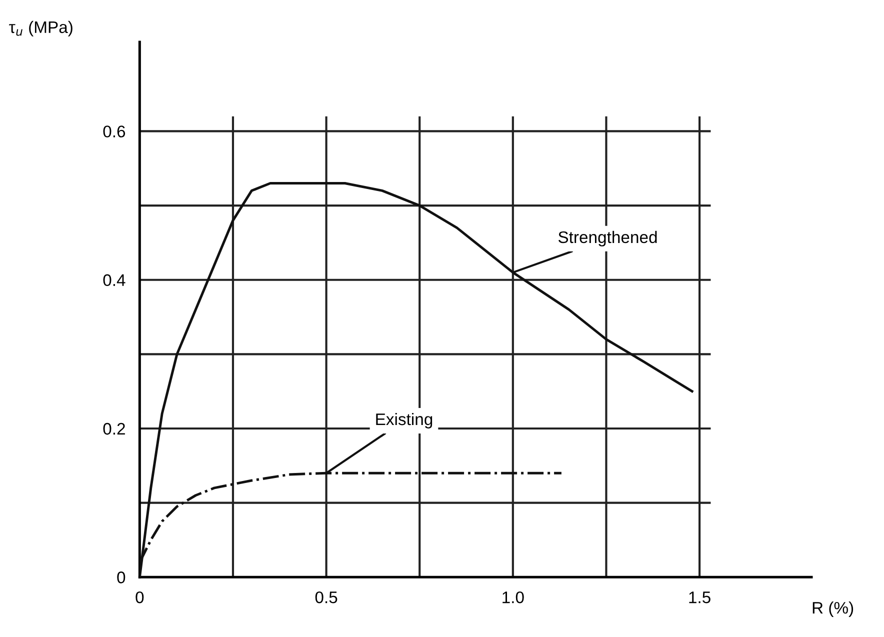 Image resolution: width=884 pixels, height=637 pixels. Describe the element at coordinates (699, 598) in the screenshot. I see `x-tick-label: 1.5` at that location.